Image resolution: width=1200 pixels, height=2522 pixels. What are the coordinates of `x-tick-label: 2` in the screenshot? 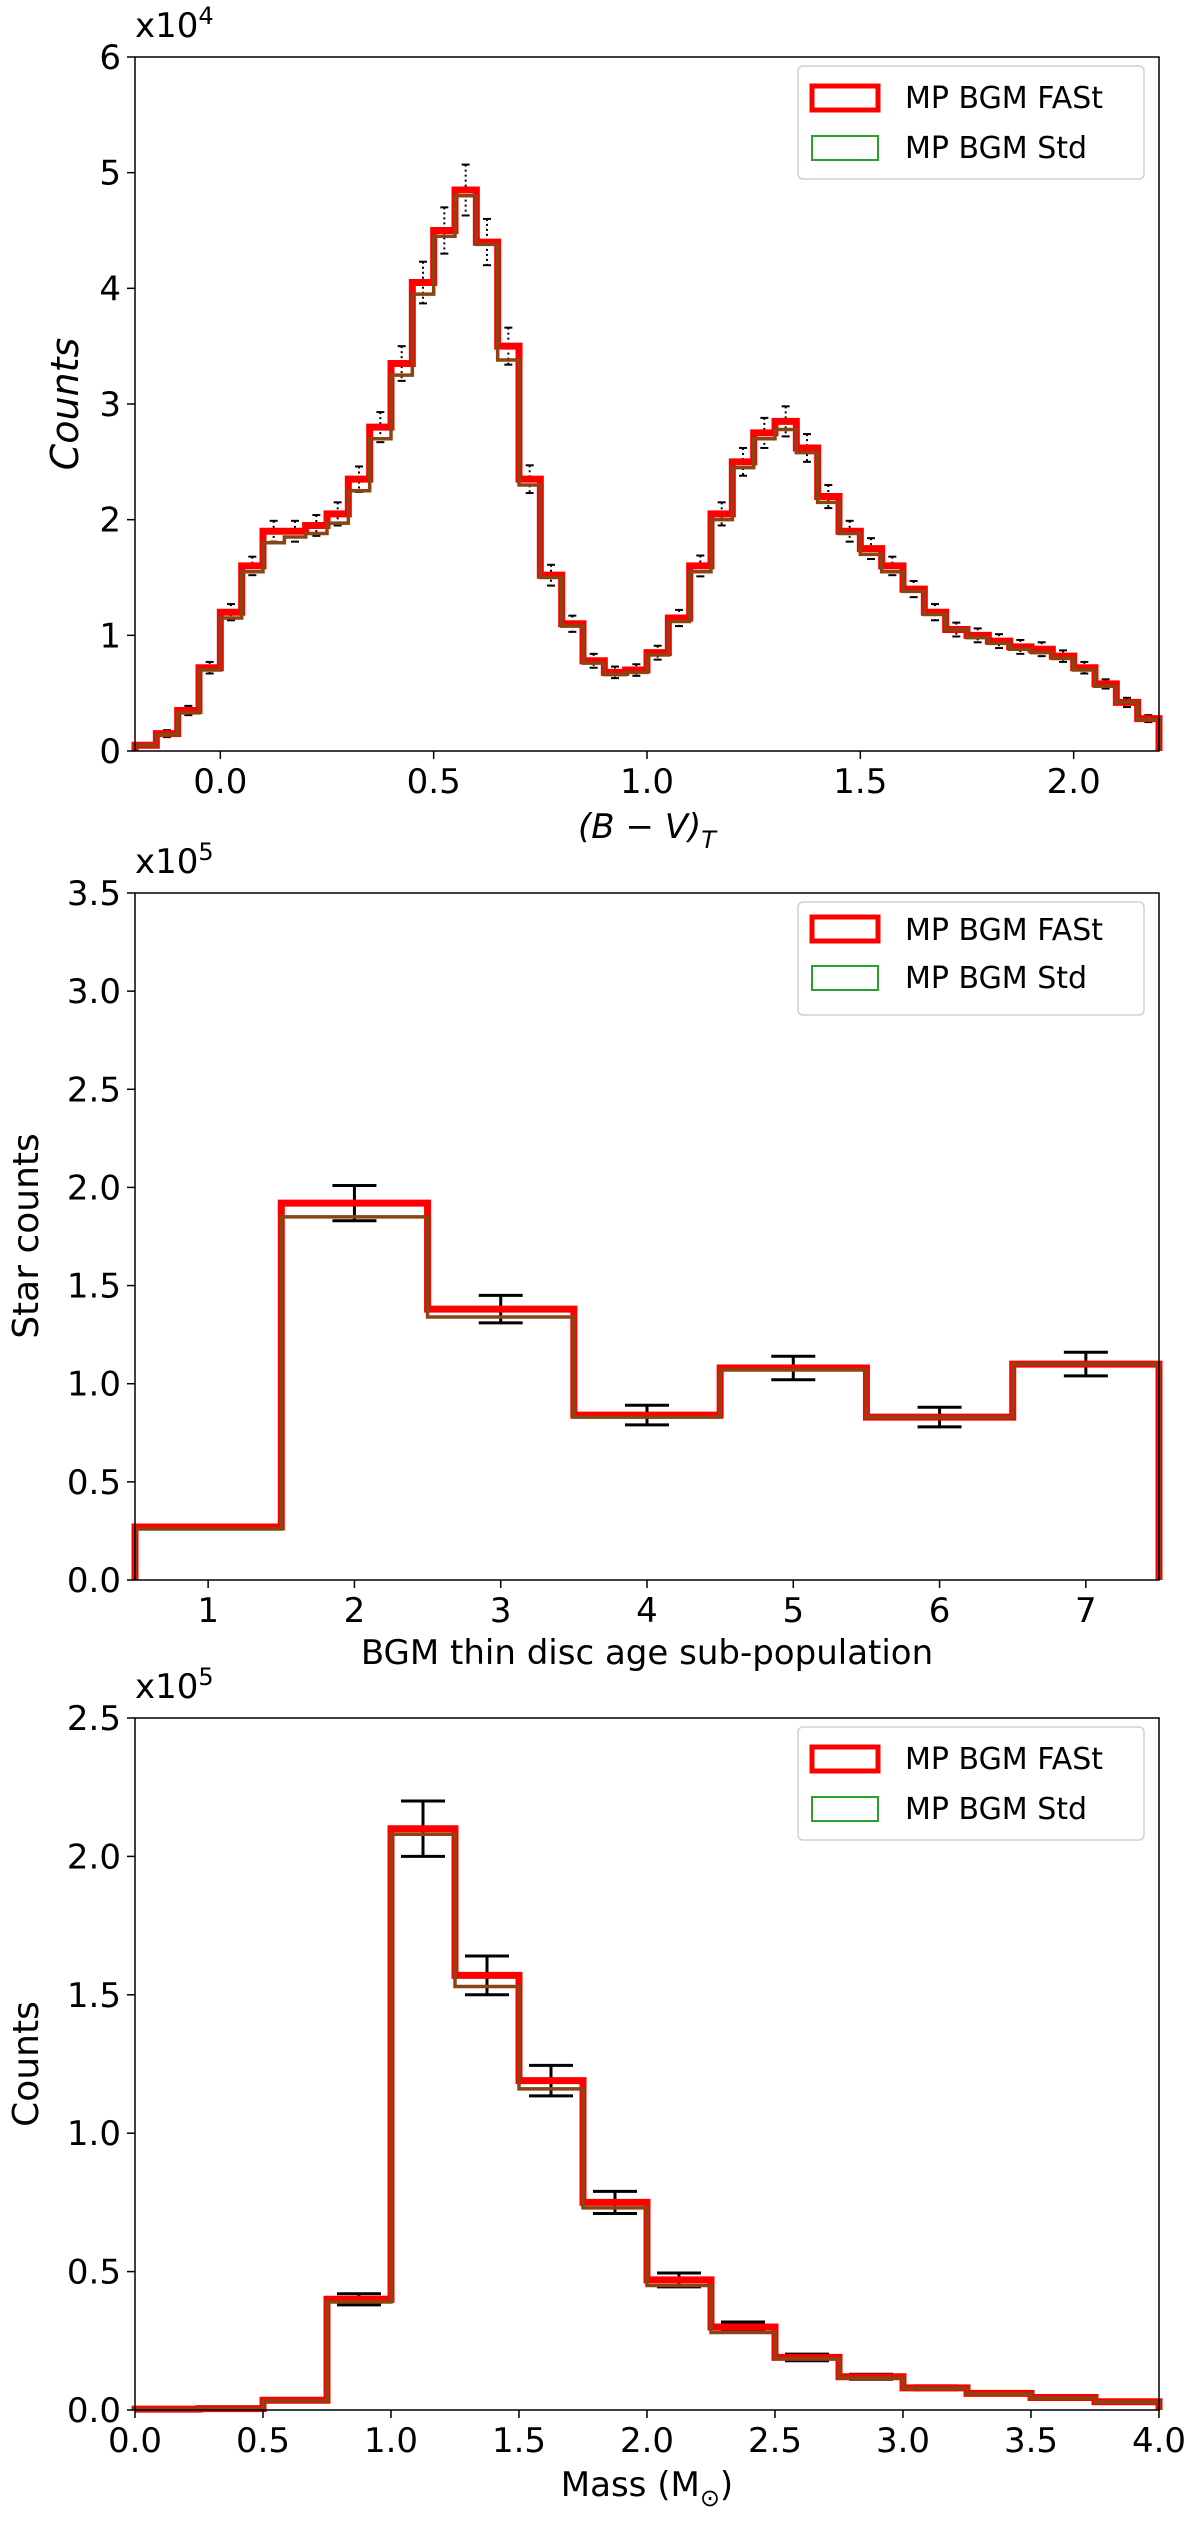 It's located at (355, 1611).